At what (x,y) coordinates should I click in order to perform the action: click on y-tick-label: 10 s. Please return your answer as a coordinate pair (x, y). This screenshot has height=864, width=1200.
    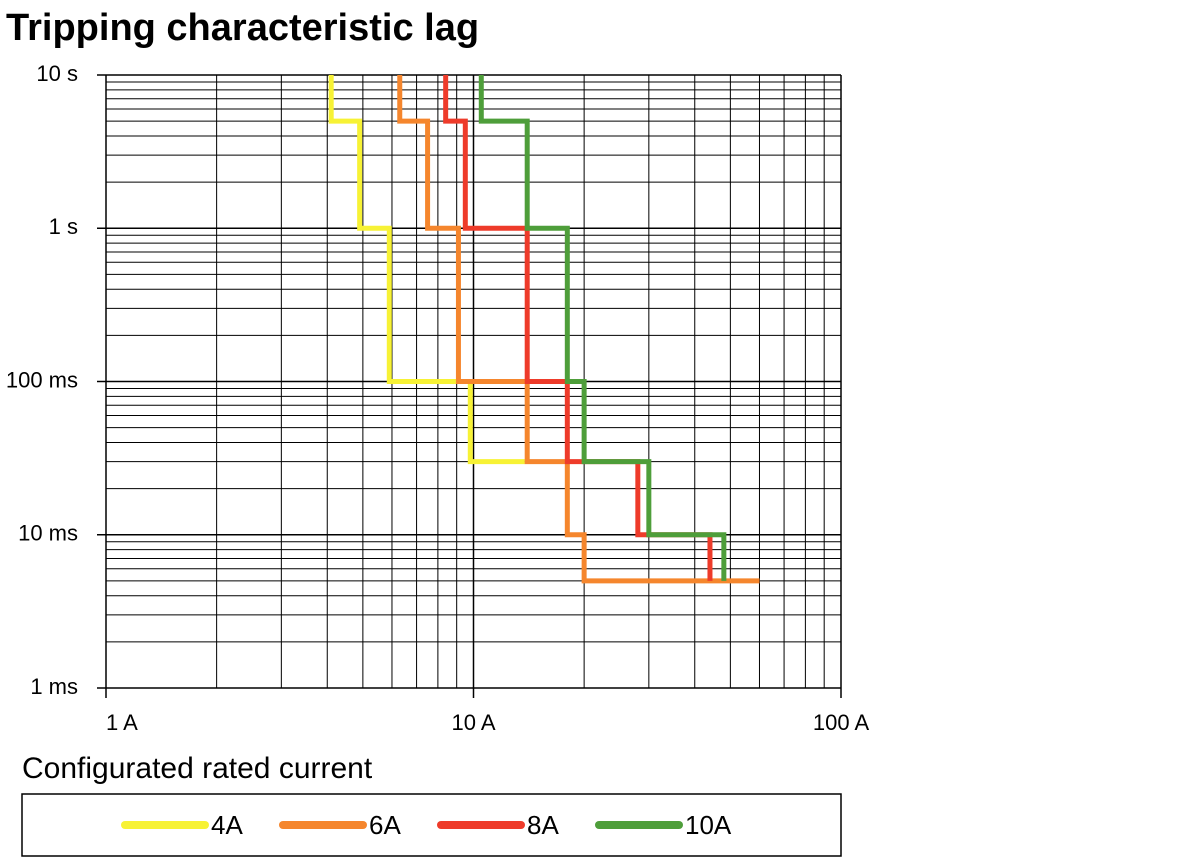
    Looking at the image, I should click on (57, 73).